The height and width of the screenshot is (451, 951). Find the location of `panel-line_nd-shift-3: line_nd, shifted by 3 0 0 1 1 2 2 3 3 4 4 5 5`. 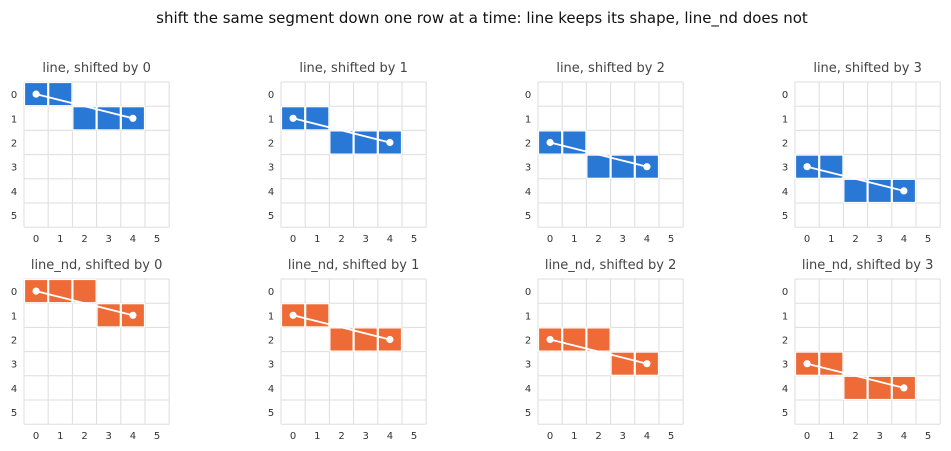

panel-line_nd-shift-3: line_nd, shifted by 3 0 0 1 1 2 2 3 3 4 4 5 5 is located at coordinates (861, 350).